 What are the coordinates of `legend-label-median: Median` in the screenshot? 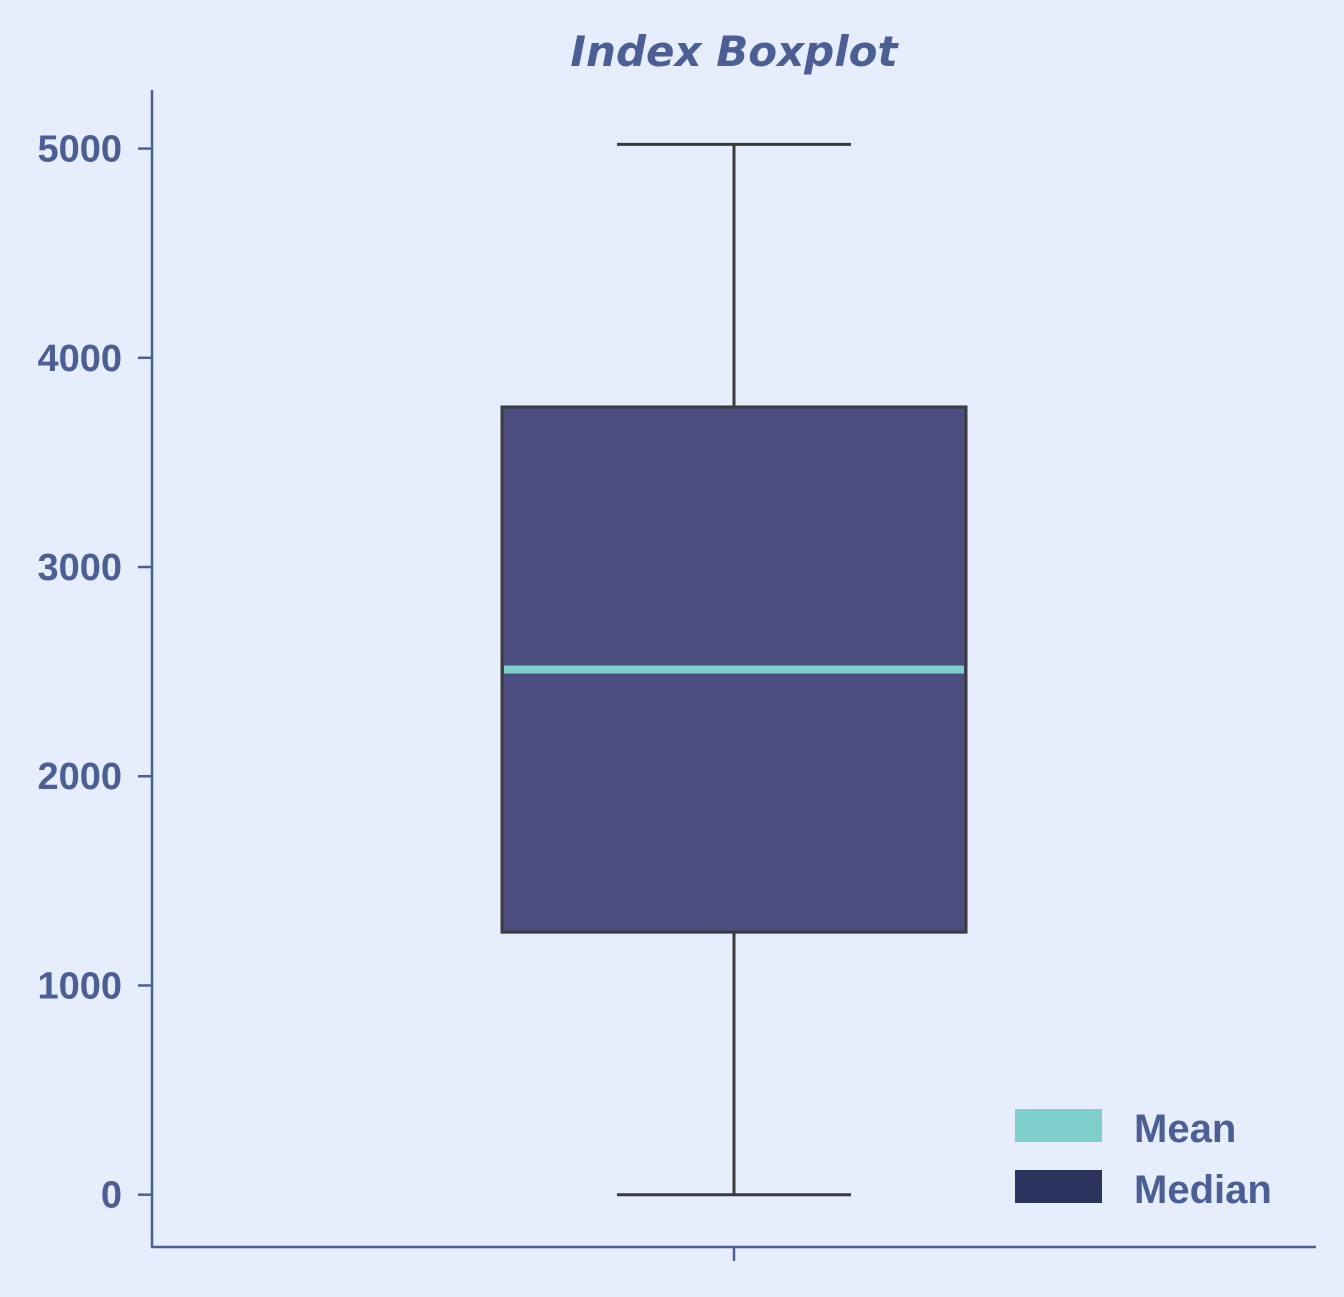 It's located at (1203, 1190).